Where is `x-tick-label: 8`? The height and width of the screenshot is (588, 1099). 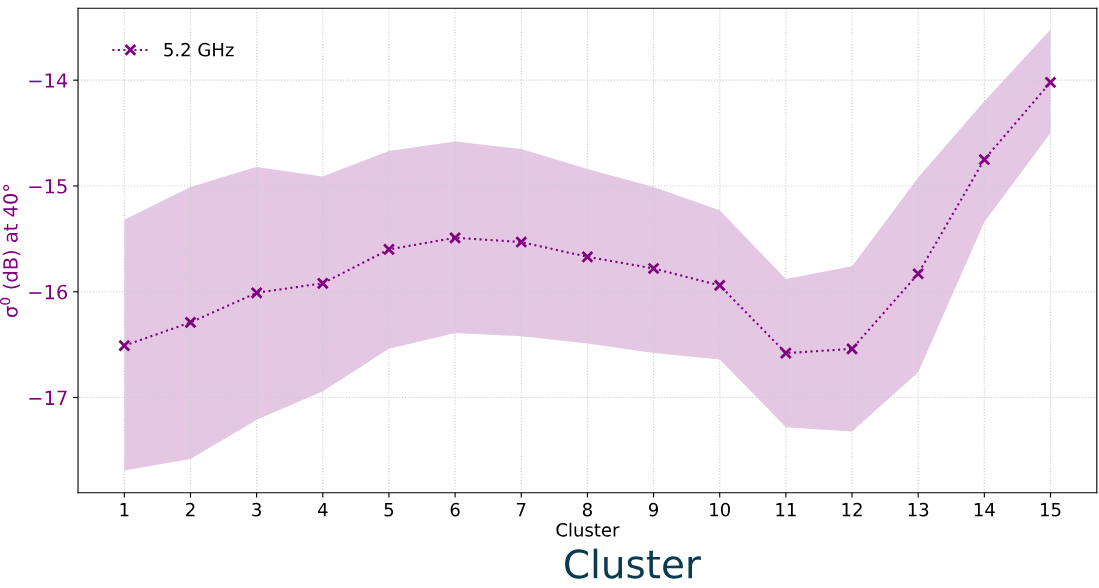 x-tick-label: 8 is located at coordinates (587, 509).